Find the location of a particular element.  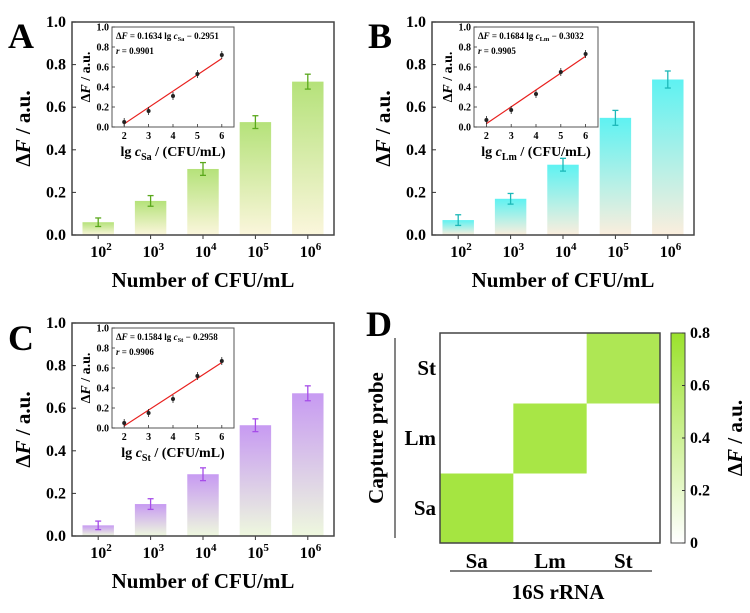

y-category-label: St is located at coordinates (426, 368).